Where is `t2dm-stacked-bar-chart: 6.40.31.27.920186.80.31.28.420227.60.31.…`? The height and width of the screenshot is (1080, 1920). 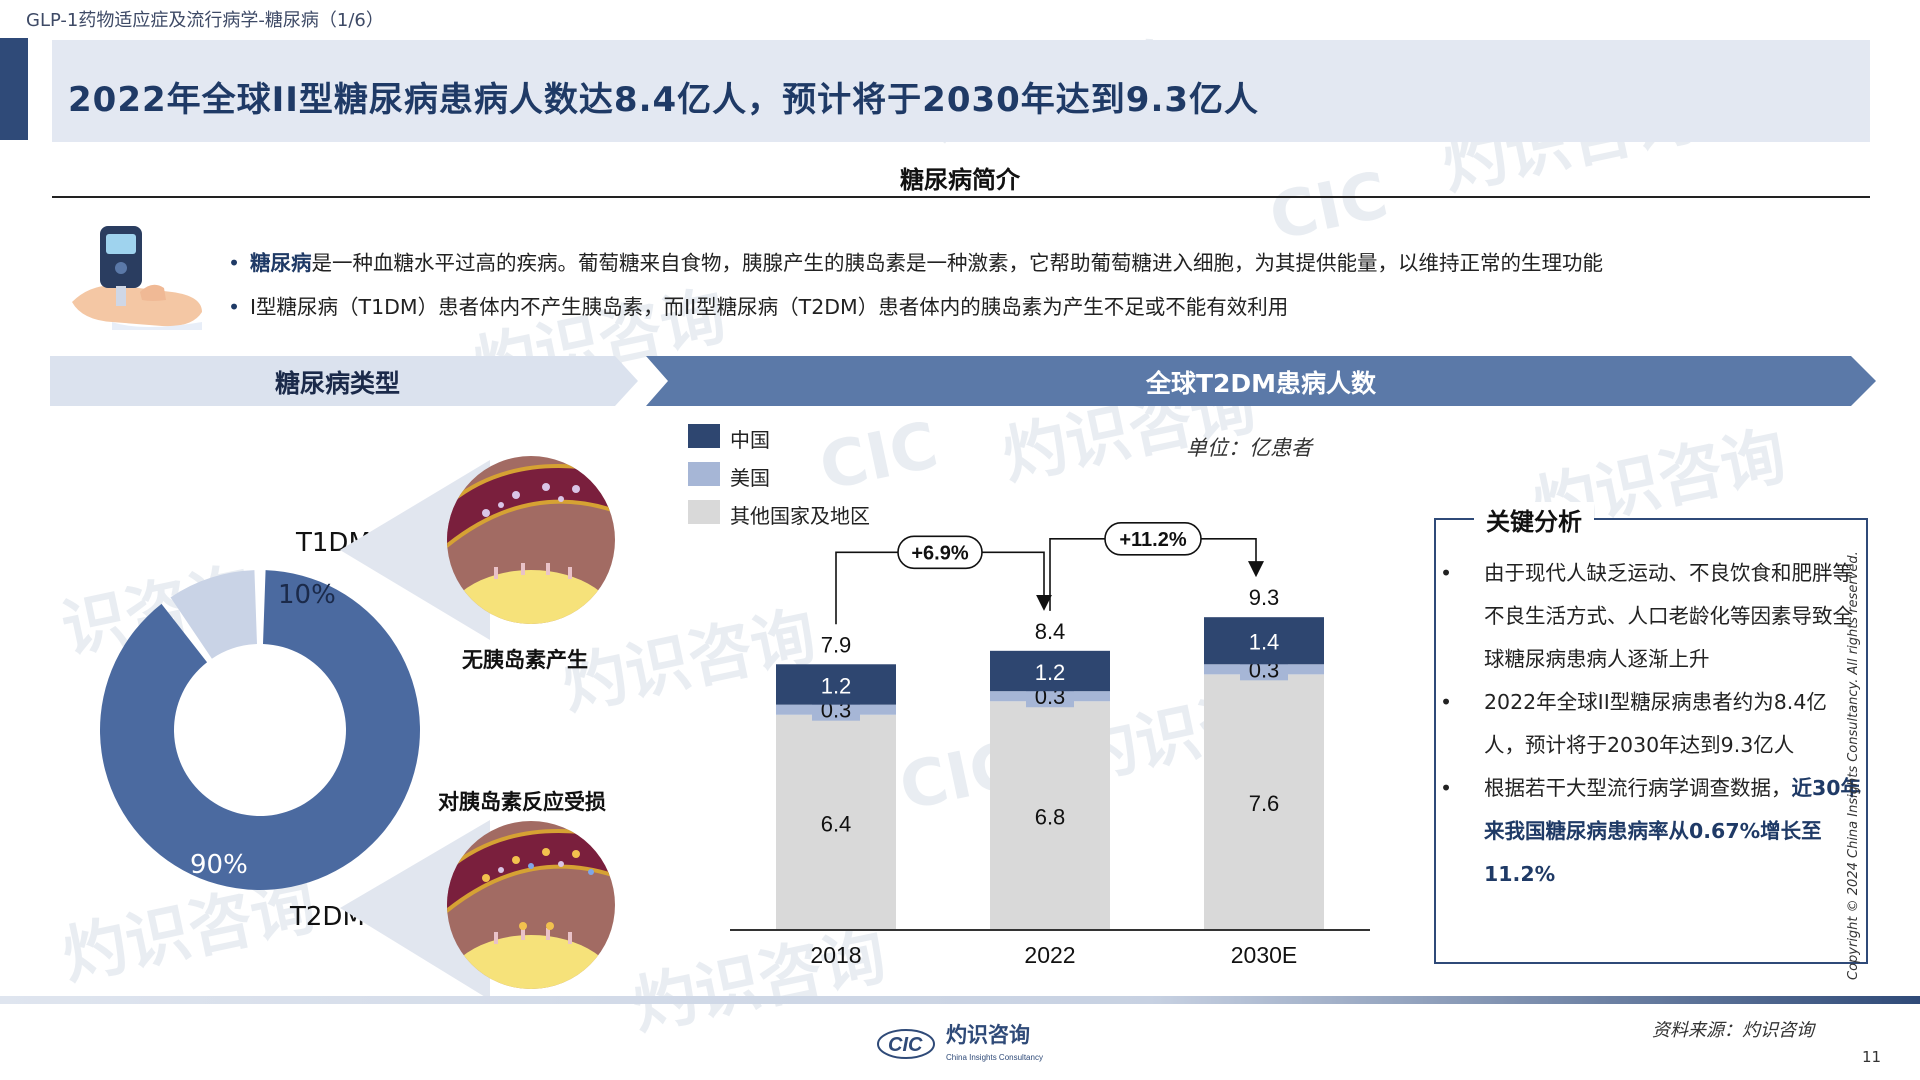 t2dm-stacked-bar-chart: 6.40.31.27.920186.80.31.28.420227.60.31.… is located at coordinates (1050, 745).